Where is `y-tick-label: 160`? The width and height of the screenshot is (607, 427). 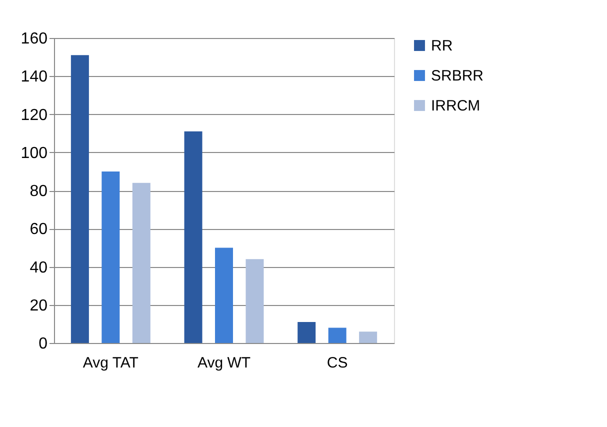 y-tick-label: 160 is located at coordinates (34, 39).